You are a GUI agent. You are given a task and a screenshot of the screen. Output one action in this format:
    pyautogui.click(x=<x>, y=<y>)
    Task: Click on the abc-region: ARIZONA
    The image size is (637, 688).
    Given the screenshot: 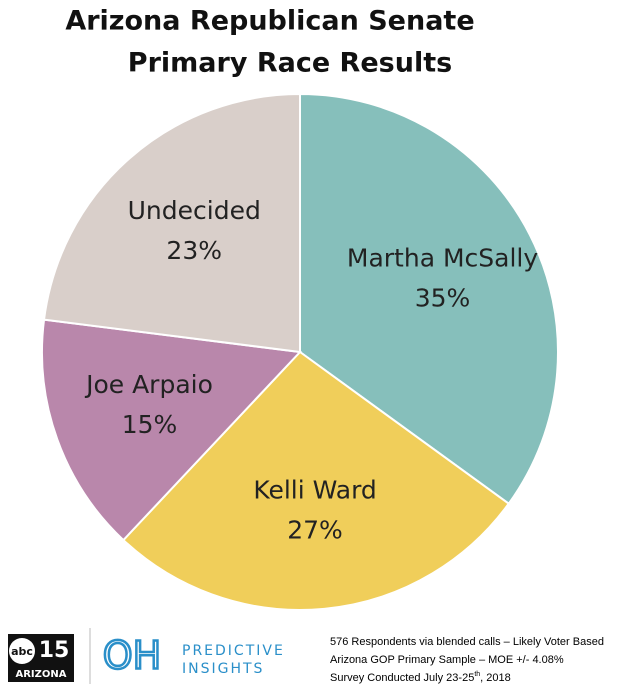 What is the action you would take?
    pyautogui.click(x=40, y=674)
    